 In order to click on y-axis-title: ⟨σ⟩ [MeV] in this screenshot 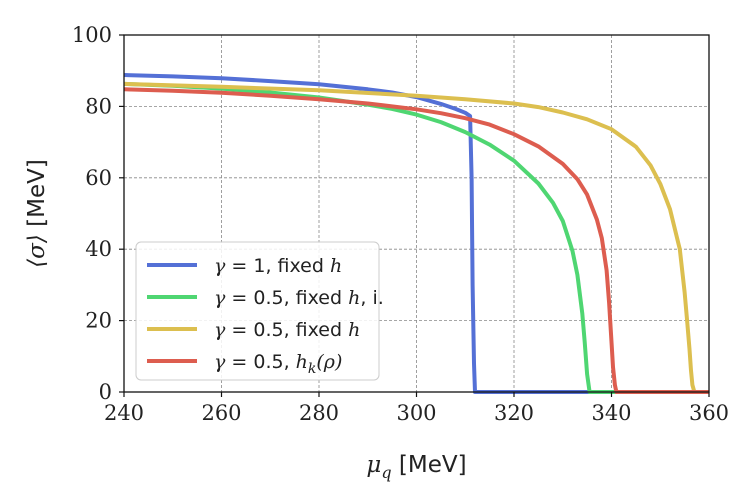, I will do `click(37, 213)`.